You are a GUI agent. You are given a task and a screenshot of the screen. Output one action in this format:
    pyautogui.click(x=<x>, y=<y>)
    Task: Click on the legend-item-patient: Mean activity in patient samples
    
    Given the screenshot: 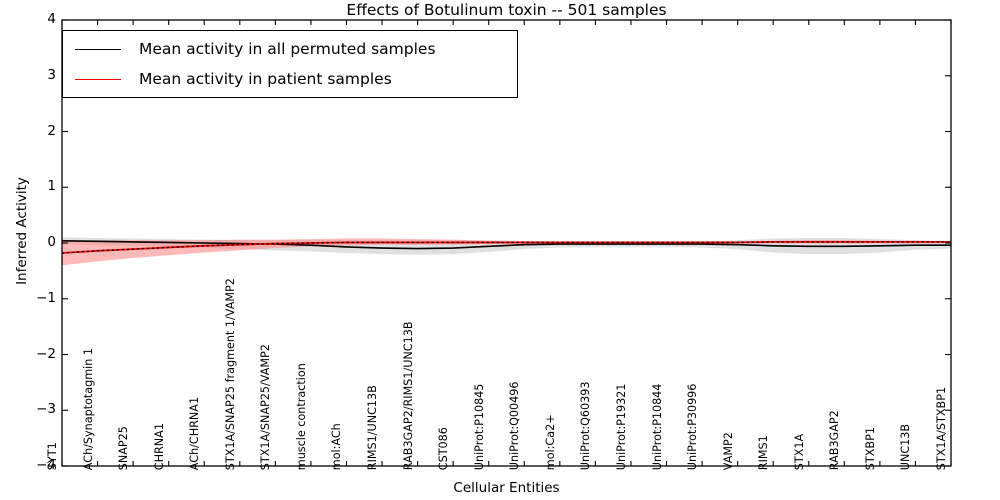 What is the action you would take?
    pyautogui.click(x=290, y=79)
    